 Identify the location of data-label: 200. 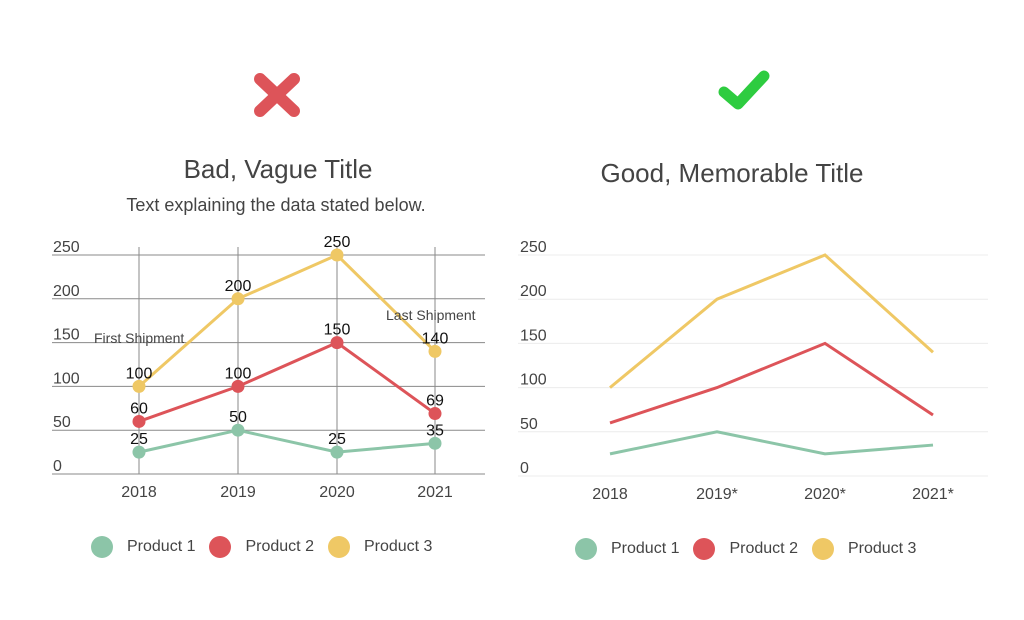
(238, 286).